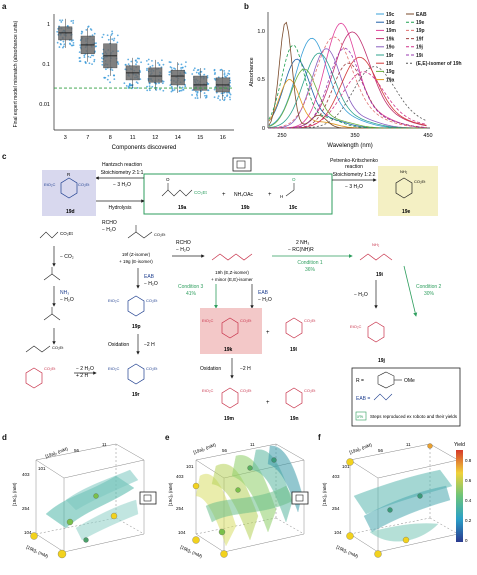 This screenshot has height=575, width=477. Describe the element at coordinates (246, 320) in the screenshot. I see `19k-co2et: CO₂Et` at that location.